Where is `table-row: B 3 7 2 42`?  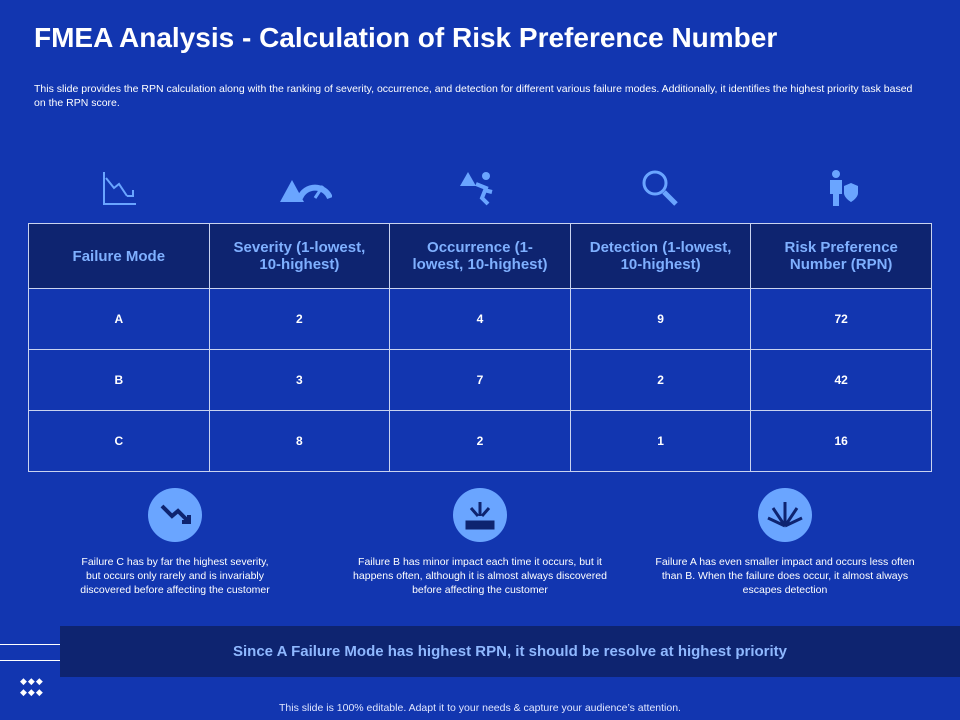 table-row: B 3 7 2 42 is located at coordinates (480, 380).